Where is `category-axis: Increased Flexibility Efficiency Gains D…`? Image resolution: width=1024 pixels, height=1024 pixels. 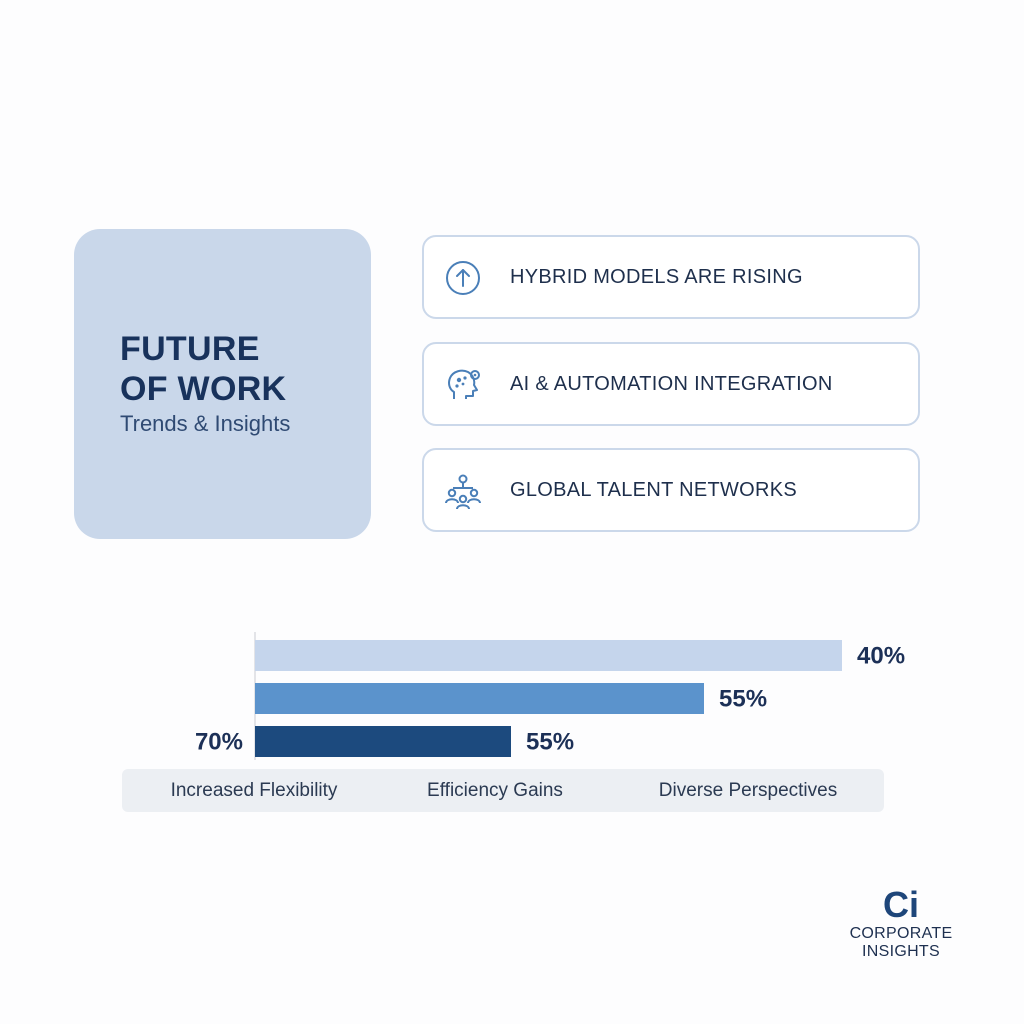
category-axis: Increased Flexibility Efficiency Gains D… is located at coordinates (503, 790).